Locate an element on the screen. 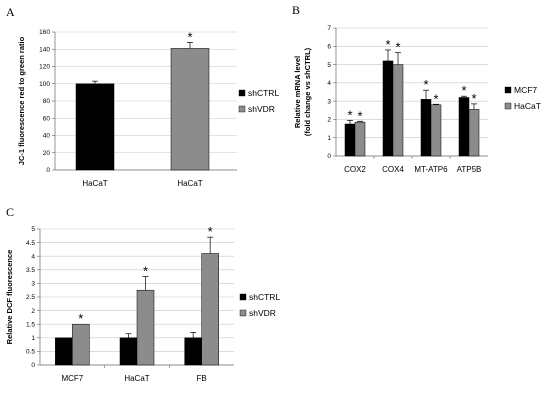 Image resolution: width=550 pixels, height=406 pixels. bar-hacat-atp5b is located at coordinates (474, 133).